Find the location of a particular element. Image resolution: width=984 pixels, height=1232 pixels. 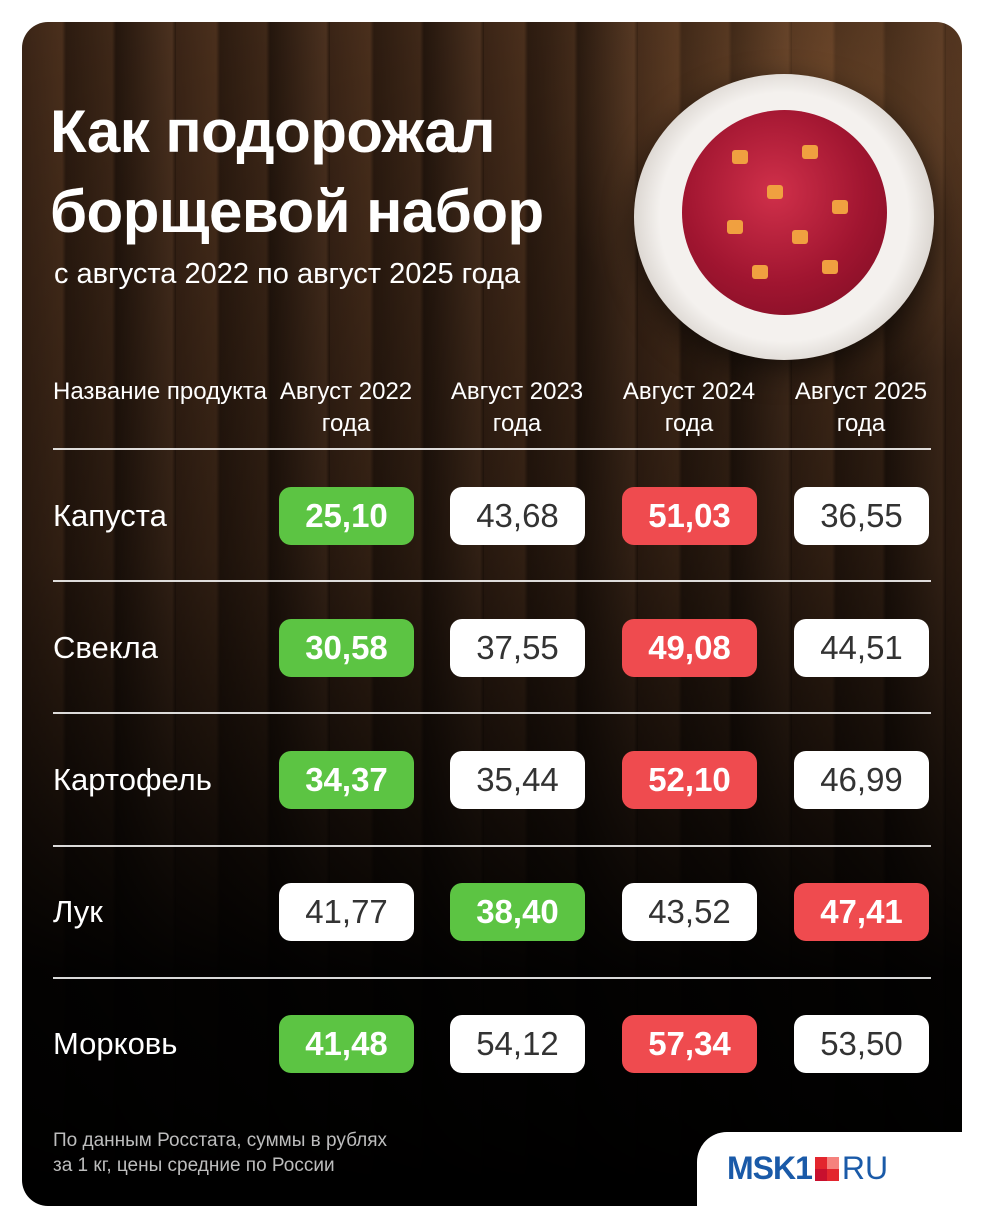

price-cell-normal: 43,52 is located at coordinates (689, 912).